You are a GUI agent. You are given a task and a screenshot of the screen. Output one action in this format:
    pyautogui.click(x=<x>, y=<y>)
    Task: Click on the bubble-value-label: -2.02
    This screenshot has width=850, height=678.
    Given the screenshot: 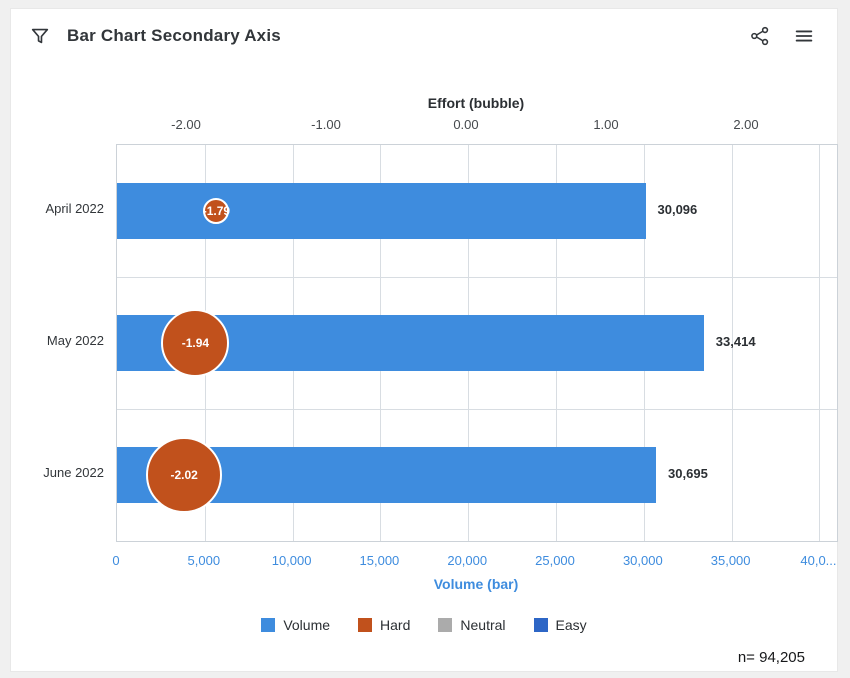 What is the action you would take?
    pyautogui.click(x=184, y=475)
    